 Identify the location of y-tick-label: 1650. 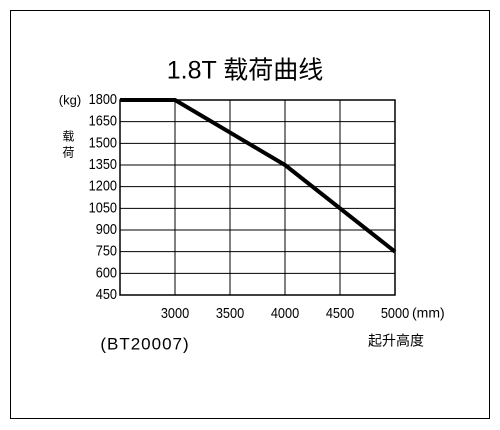
(103, 120).